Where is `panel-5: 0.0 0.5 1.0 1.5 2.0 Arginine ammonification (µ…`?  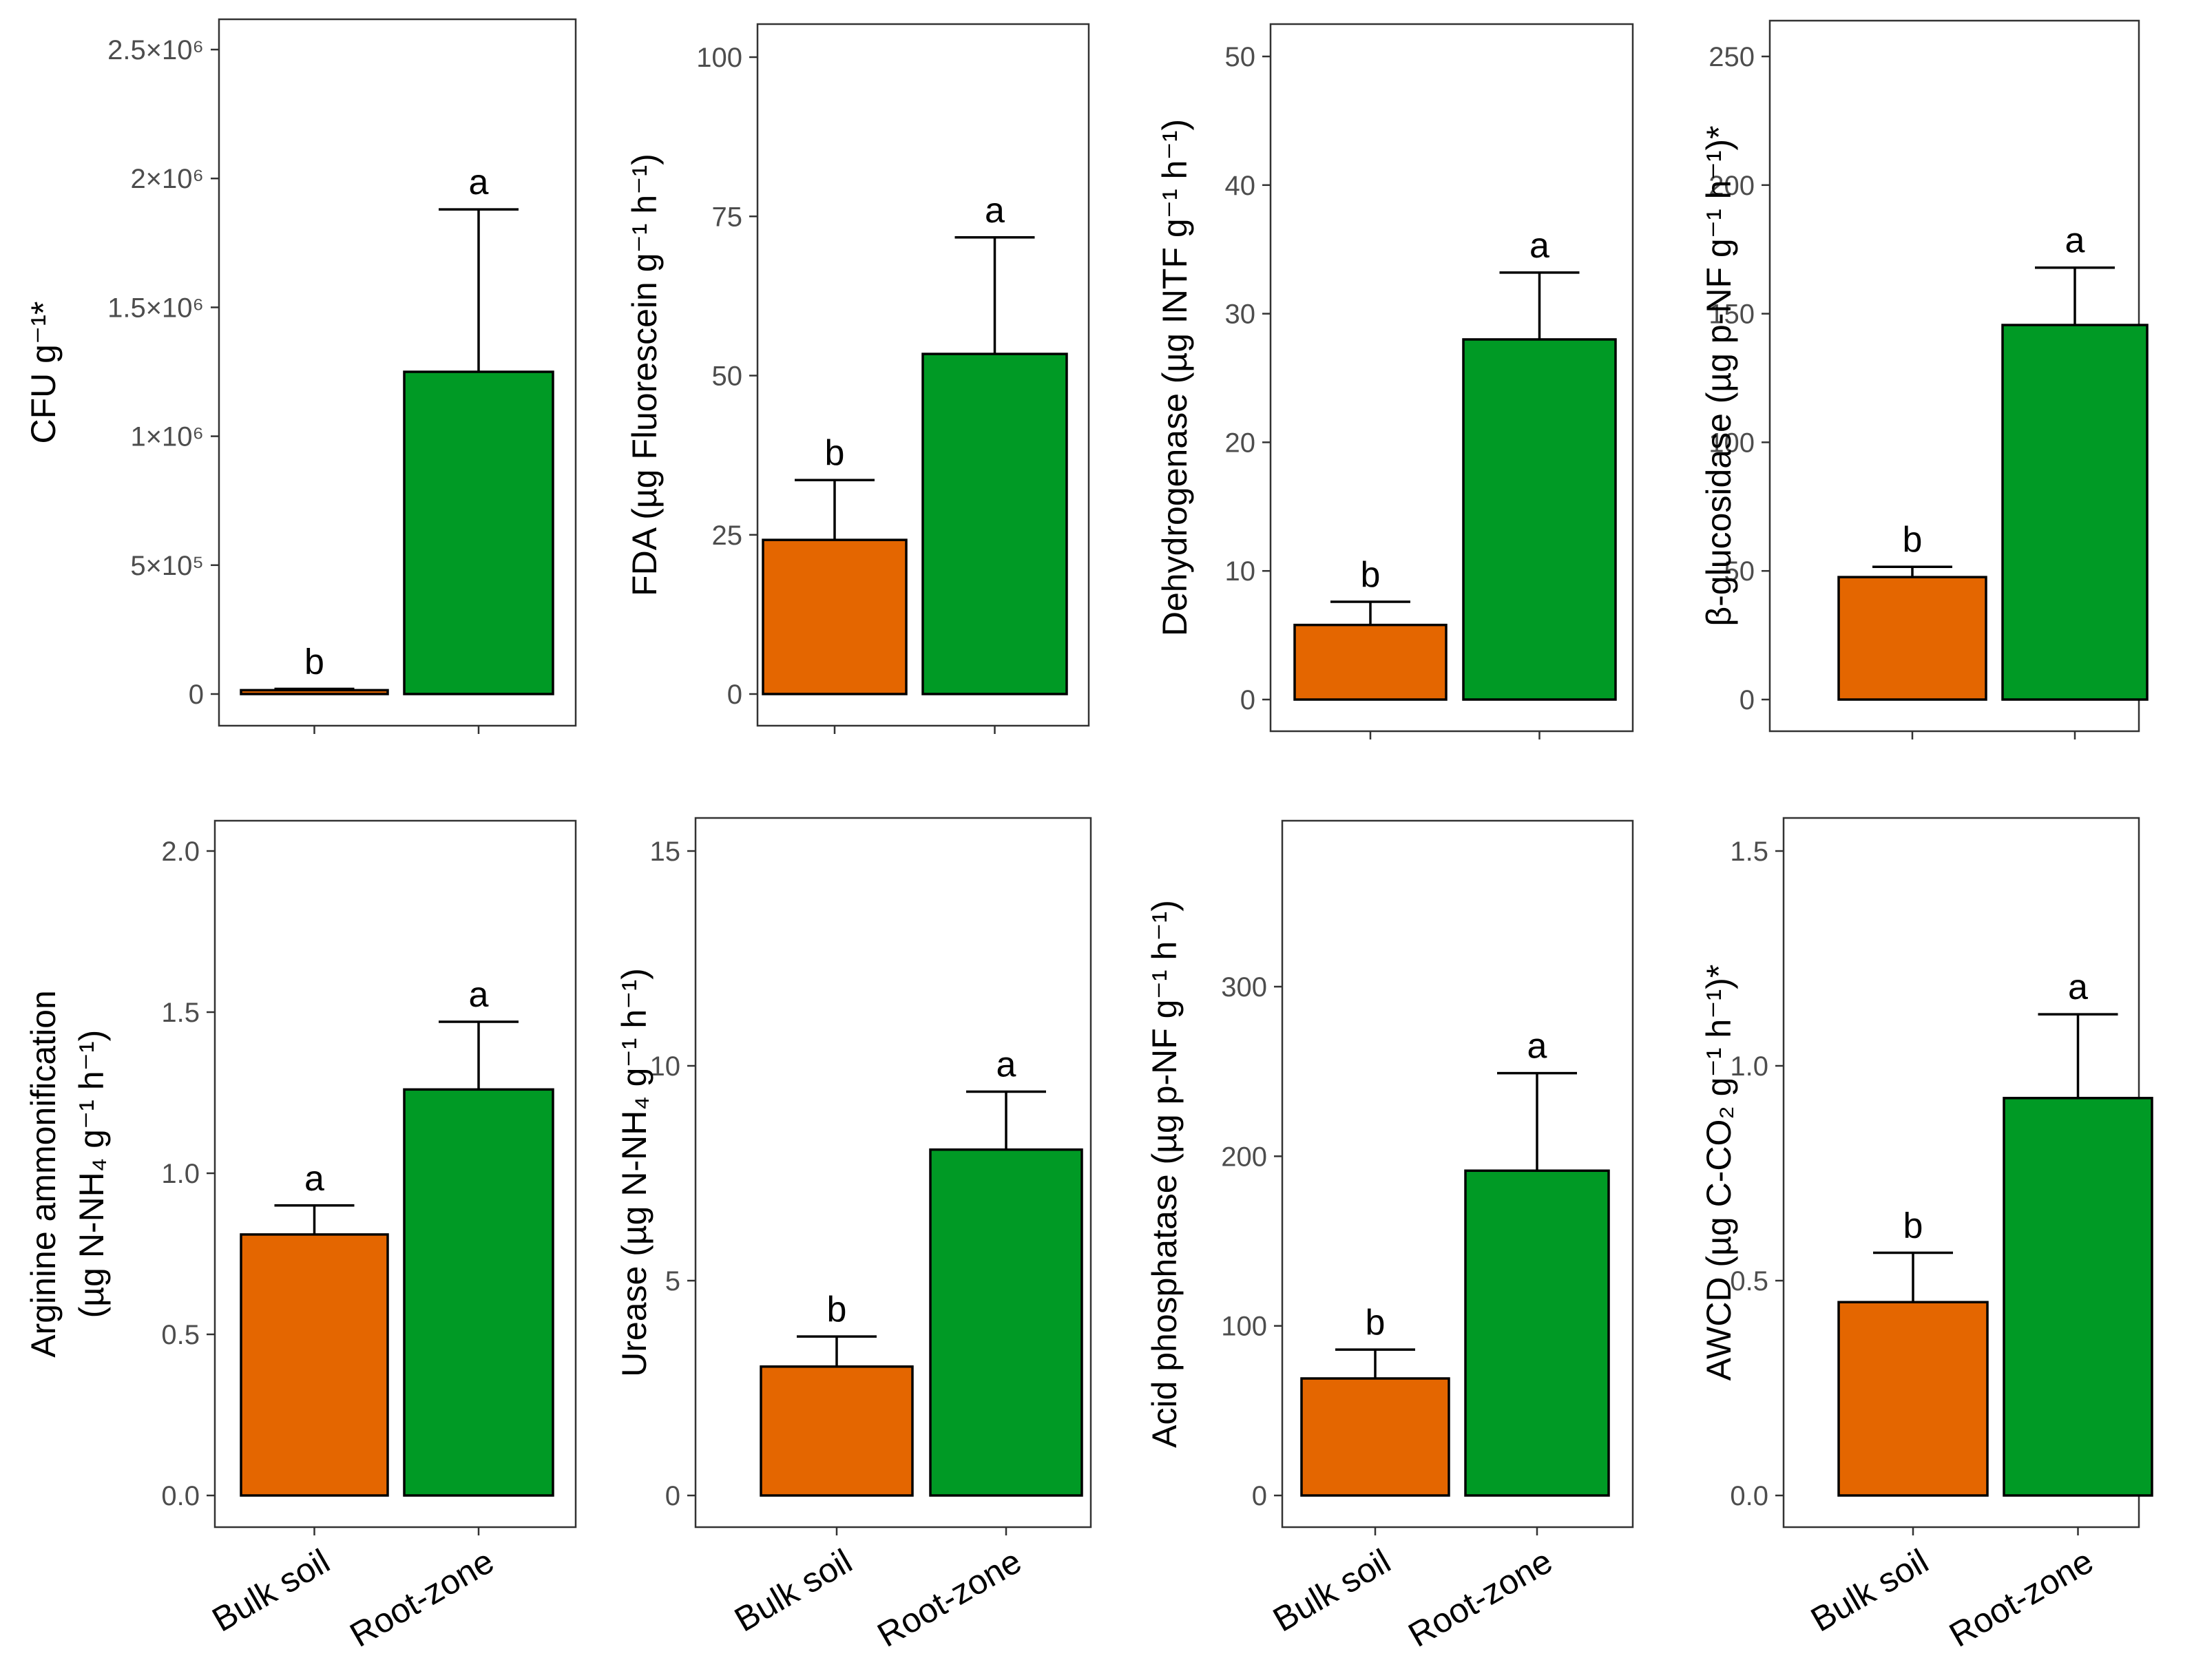 panel-5: 0.0 0.5 1.0 1.5 2.0 Arginine ammonification (µ… is located at coordinates (300, 1237).